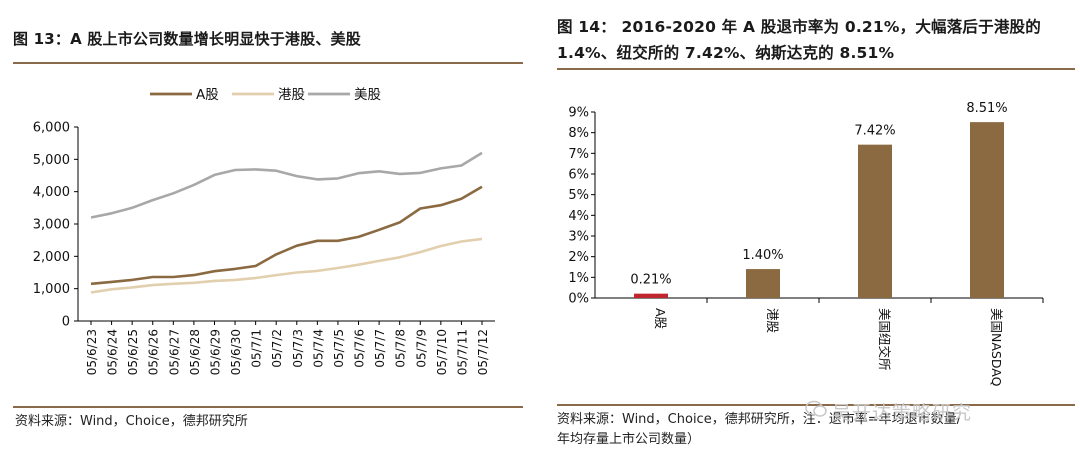 The width and height of the screenshot is (1080, 461). I want to click on x-tick-label: 05/6/23, so click(92, 352).